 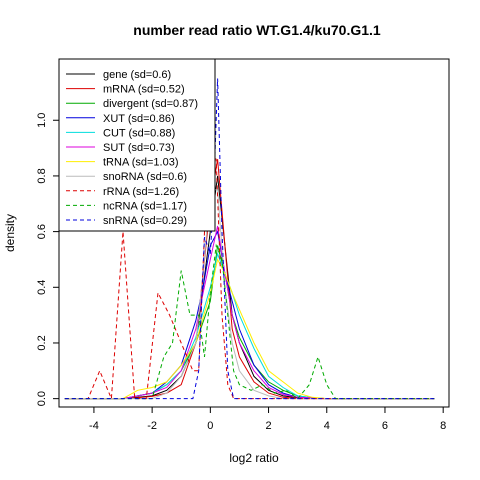 What do you see at coordinates (42, 287) in the screenshot?
I see `y-tick-label: 0.4` at bounding box center [42, 287].